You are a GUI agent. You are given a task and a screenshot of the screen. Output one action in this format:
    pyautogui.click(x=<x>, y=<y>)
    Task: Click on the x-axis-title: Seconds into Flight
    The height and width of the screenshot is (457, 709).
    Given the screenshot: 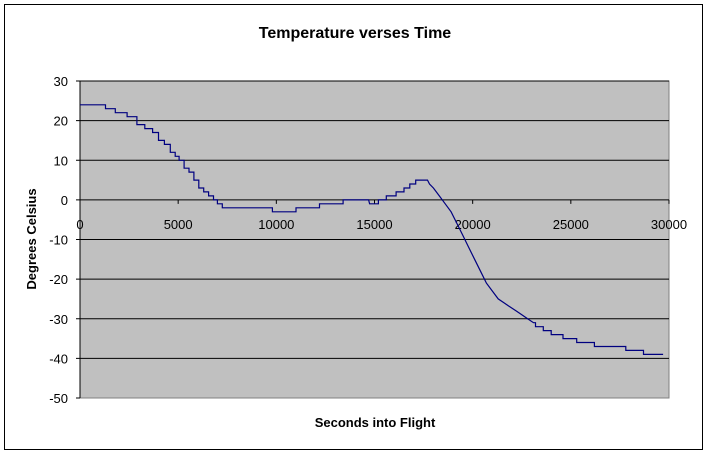 What is the action you would take?
    pyautogui.click(x=375, y=422)
    